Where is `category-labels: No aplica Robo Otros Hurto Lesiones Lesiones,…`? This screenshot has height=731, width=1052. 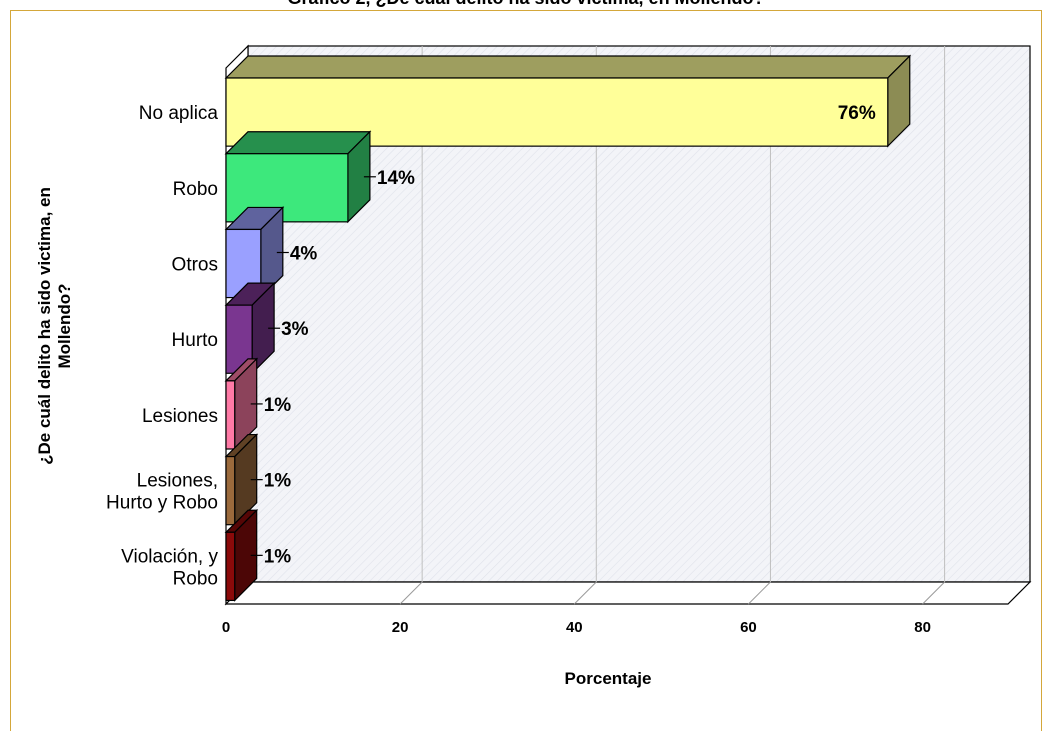
category-labels: No aplica Robo Otros Hurto Lesiones Lesiones,… is located at coordinates (162, 346).